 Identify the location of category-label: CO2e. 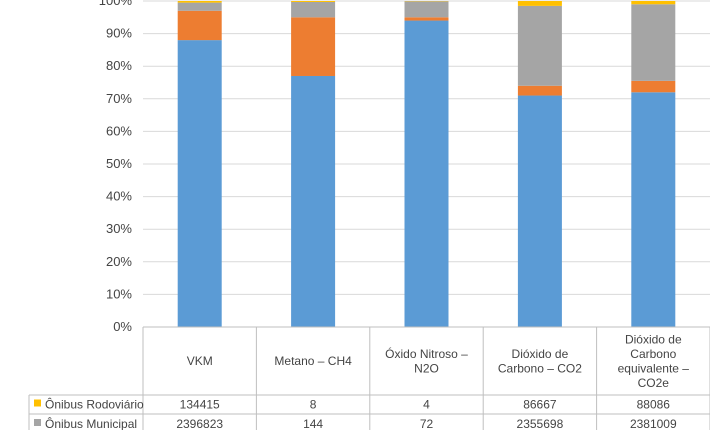
(654, 383).